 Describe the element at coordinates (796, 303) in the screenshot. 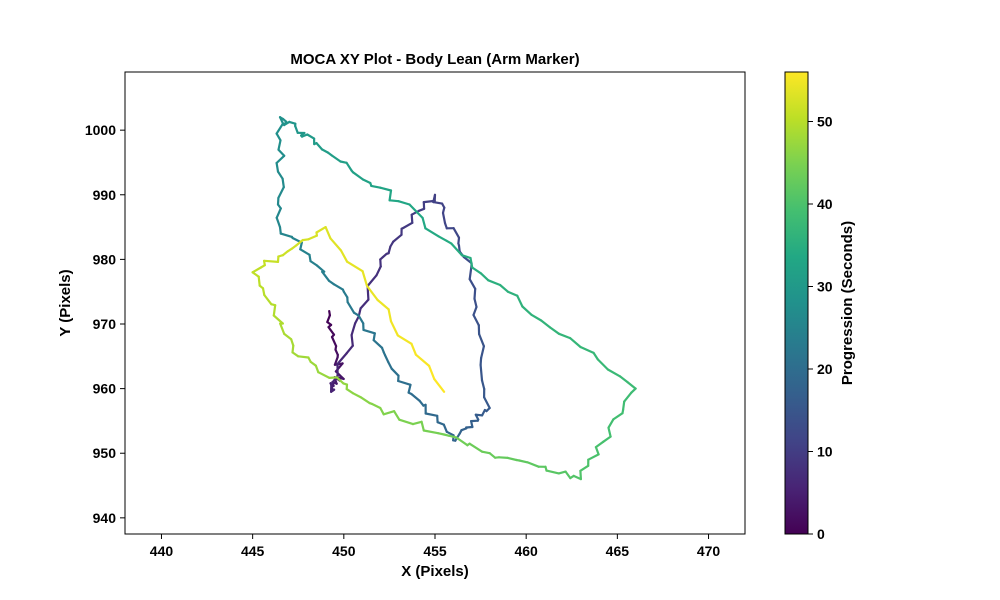

I see `colorbar` at that location.